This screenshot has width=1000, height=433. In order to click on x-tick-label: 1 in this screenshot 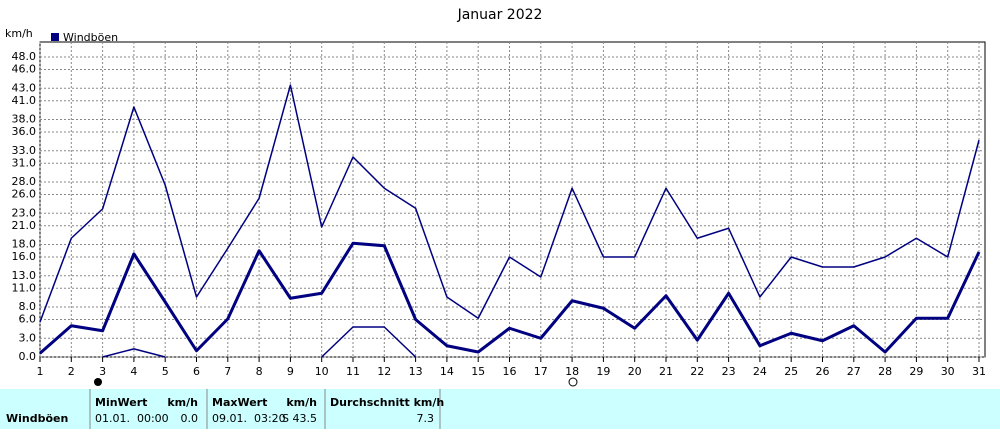, I will do `click(40, 371)`.